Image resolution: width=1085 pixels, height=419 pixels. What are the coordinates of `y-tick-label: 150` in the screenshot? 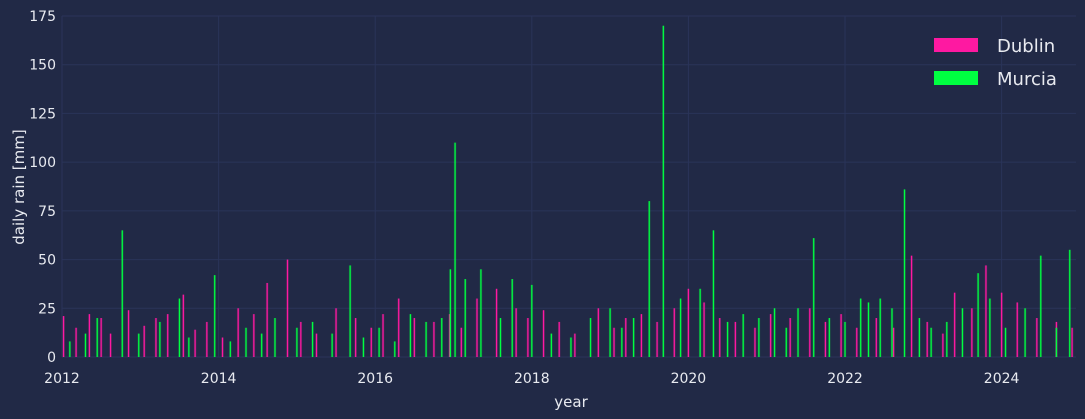 It's located at (42, 66).